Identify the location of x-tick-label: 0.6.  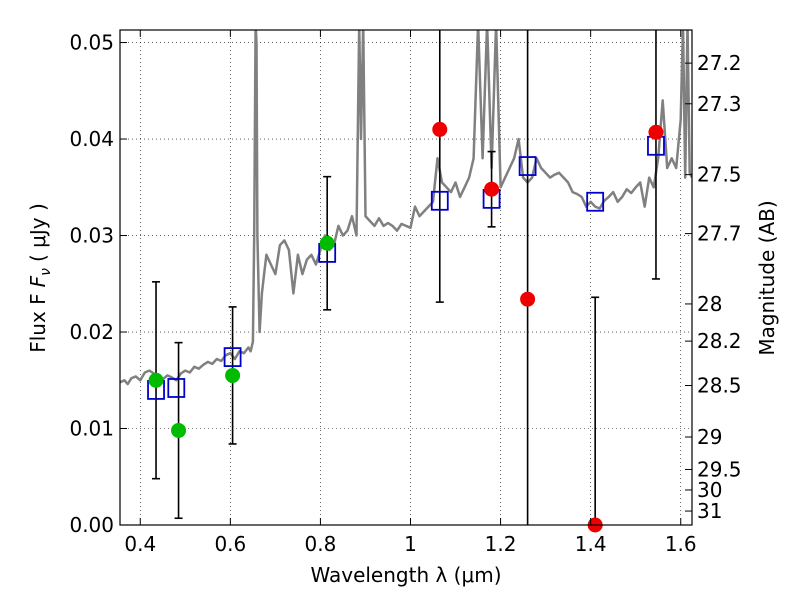
(230, 544).